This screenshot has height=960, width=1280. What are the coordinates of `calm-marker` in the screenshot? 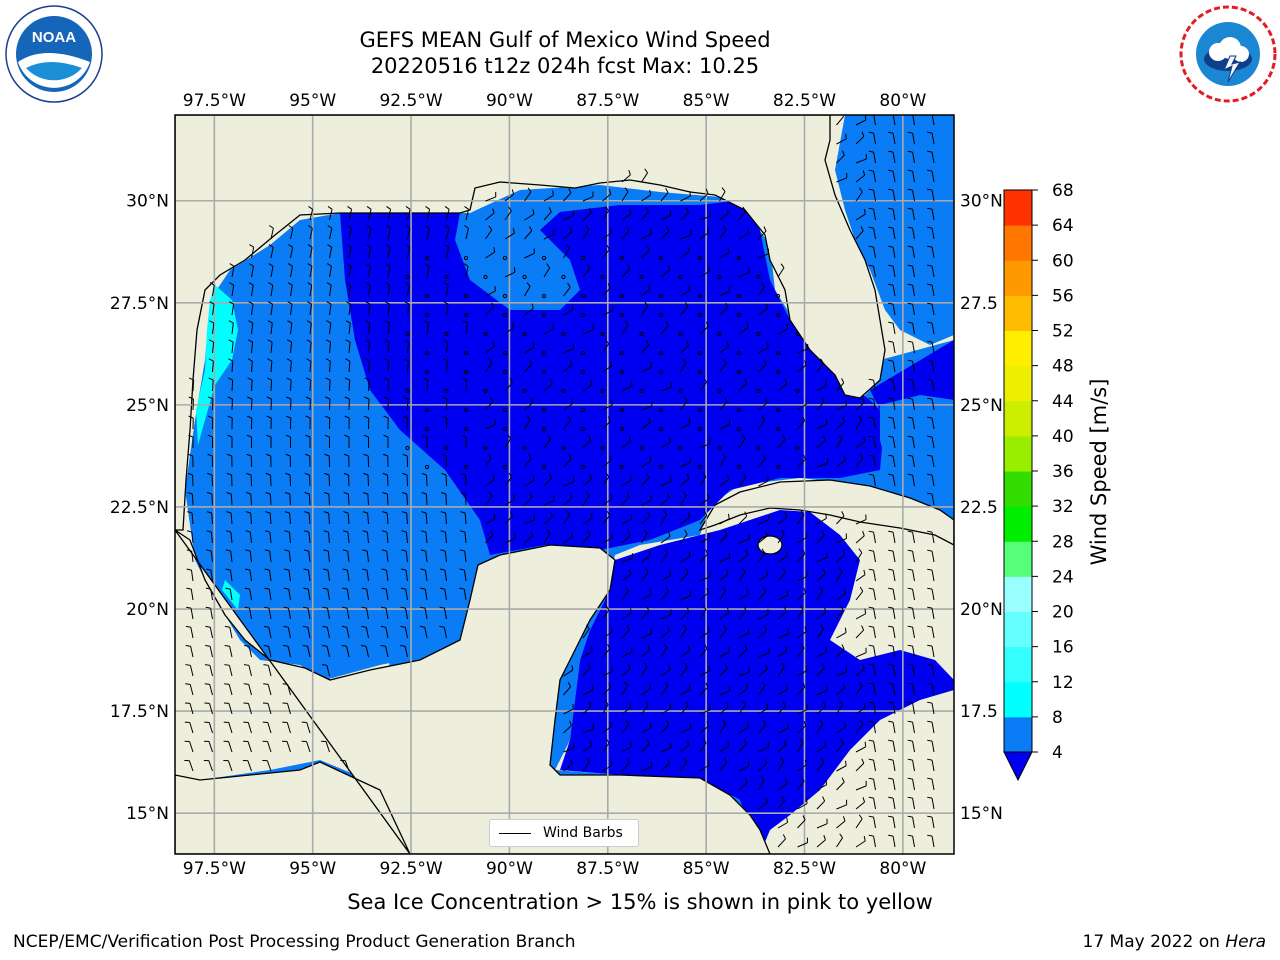 It's located at (583, 467).